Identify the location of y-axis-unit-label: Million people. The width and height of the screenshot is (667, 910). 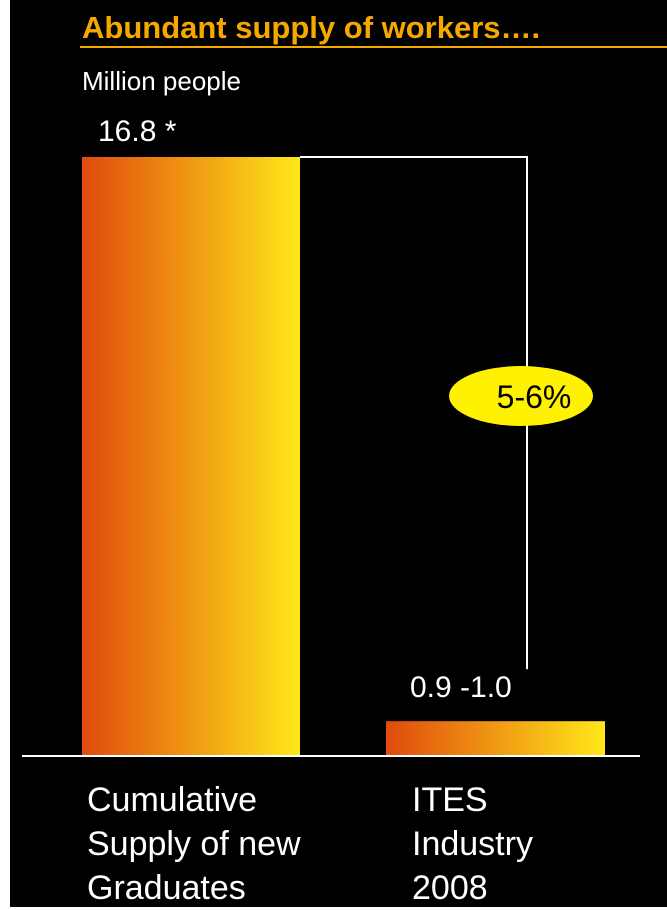
(161, 81).